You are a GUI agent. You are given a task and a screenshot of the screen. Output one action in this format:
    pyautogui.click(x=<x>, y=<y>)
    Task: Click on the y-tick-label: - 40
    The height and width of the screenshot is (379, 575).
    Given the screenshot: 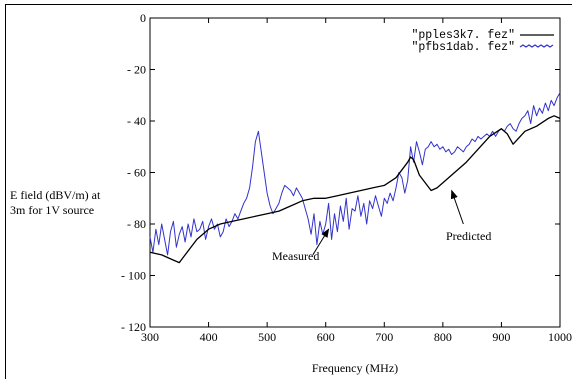 What is the action you would take?
    pyautogui.click(x=136, y=121)
    